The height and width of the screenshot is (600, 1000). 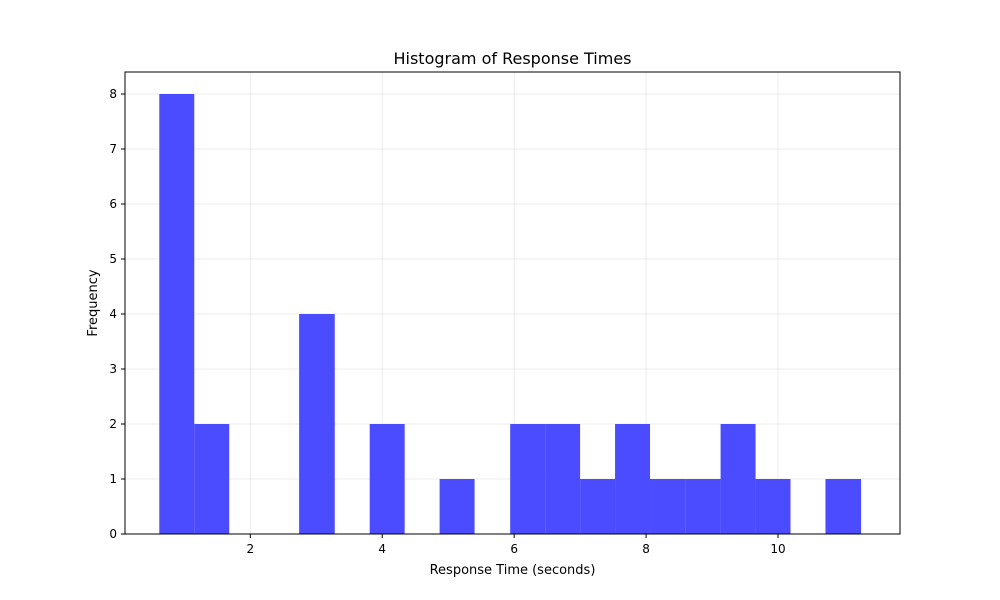 I want to click on x-tick-label: 8, so click(x=646, y=549).